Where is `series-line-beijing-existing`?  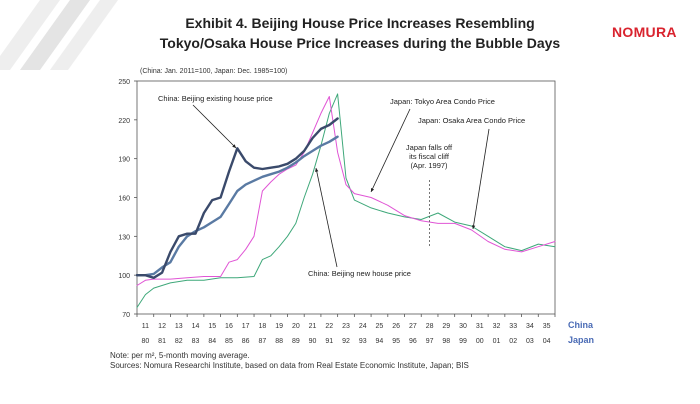
series-line-beijing-existing is located at coordinates (237, 198).